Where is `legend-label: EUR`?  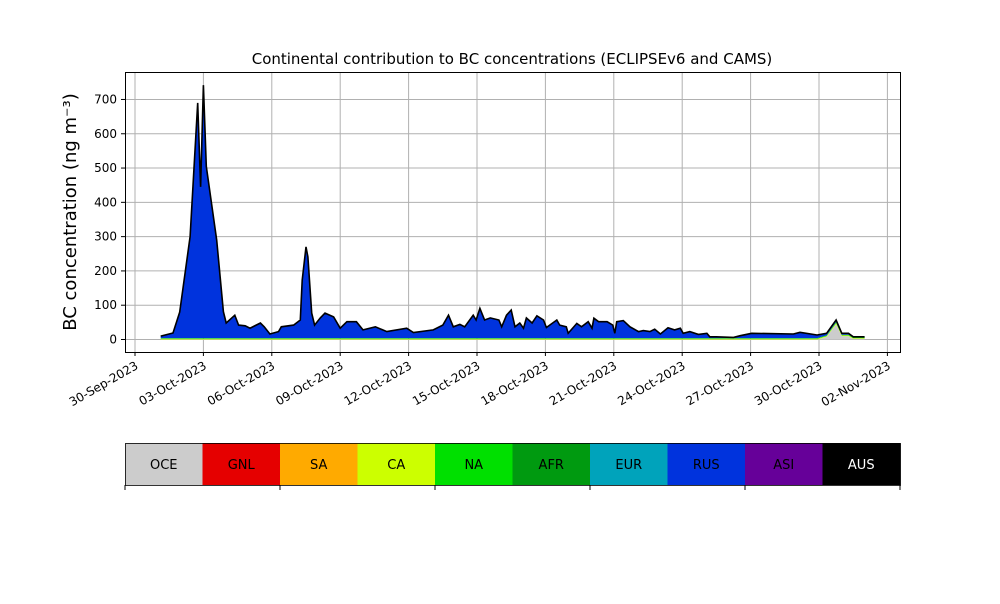 legend-label: EUR is located at coordinates (628, 465).